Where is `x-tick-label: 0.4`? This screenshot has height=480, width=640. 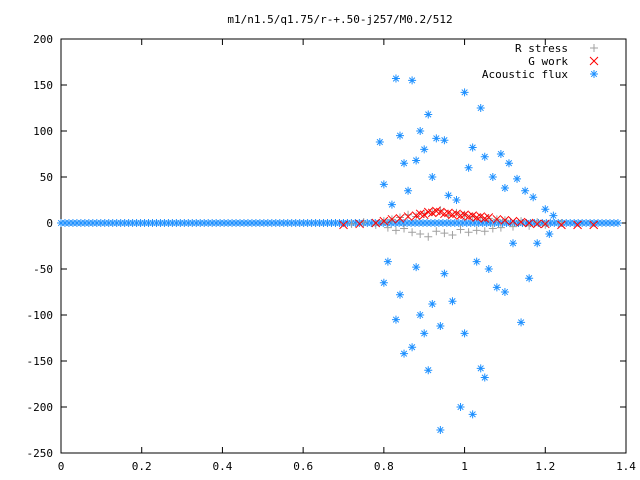
x-tick-label: 0.4 is located at coordinates (222, 466).